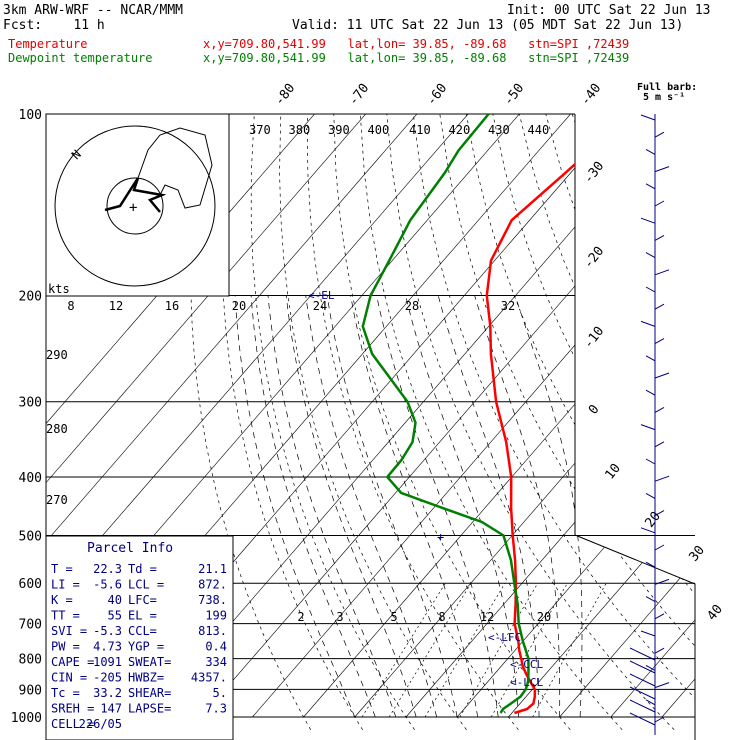 This screenshot has height=740, width=740. Describe the element at coordinates (175, 168) in the screenshot. I see `hodograph-upper-trace` at that location.